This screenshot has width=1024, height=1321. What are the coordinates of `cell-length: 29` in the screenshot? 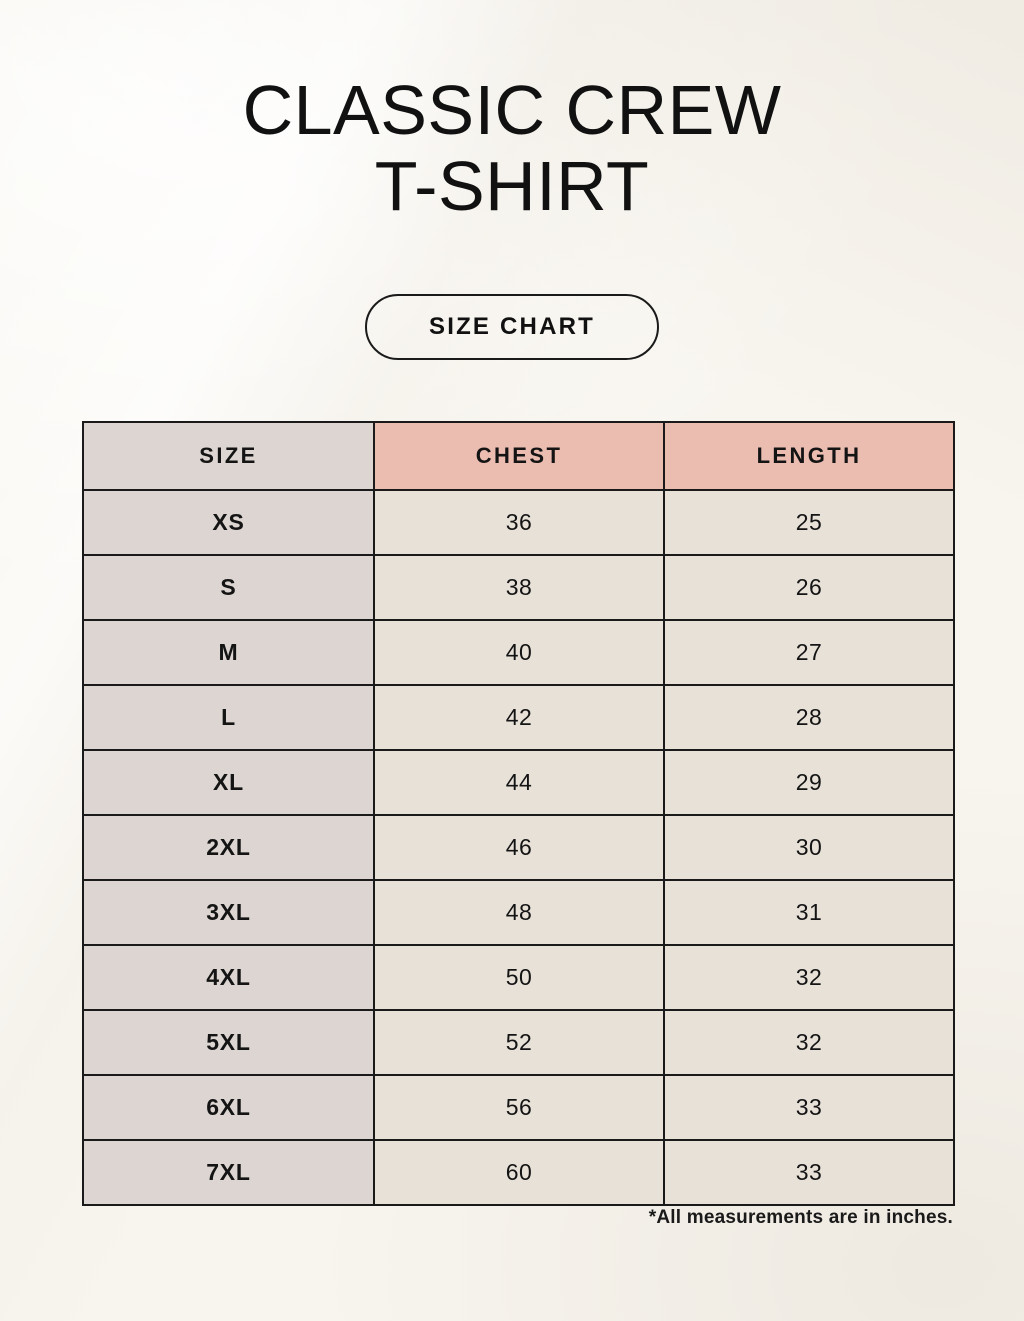 It's located at (809, 782).